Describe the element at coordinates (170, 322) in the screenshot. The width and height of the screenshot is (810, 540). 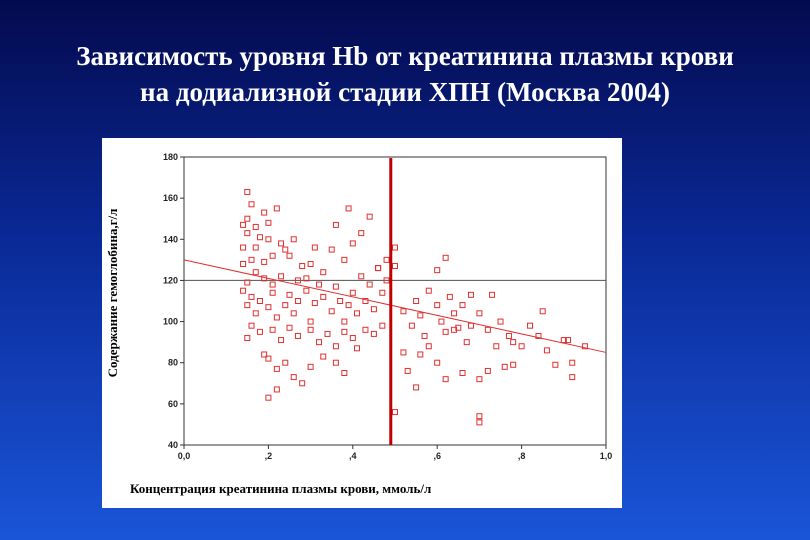
I see `y-tick-label: 100` at that location.